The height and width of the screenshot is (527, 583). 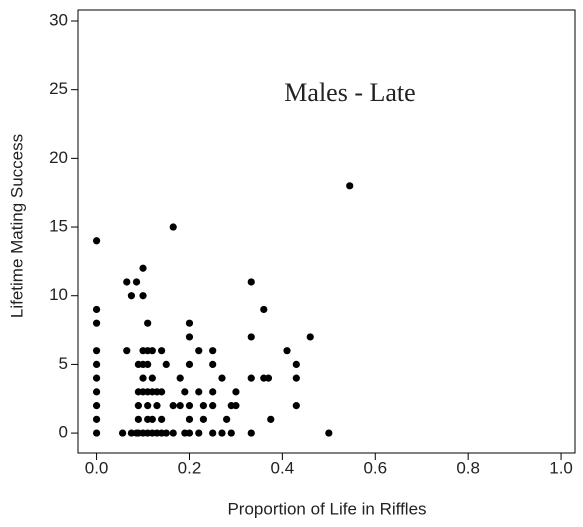 I want to click on y-tick-label: 5, so click(x=63, y=363).